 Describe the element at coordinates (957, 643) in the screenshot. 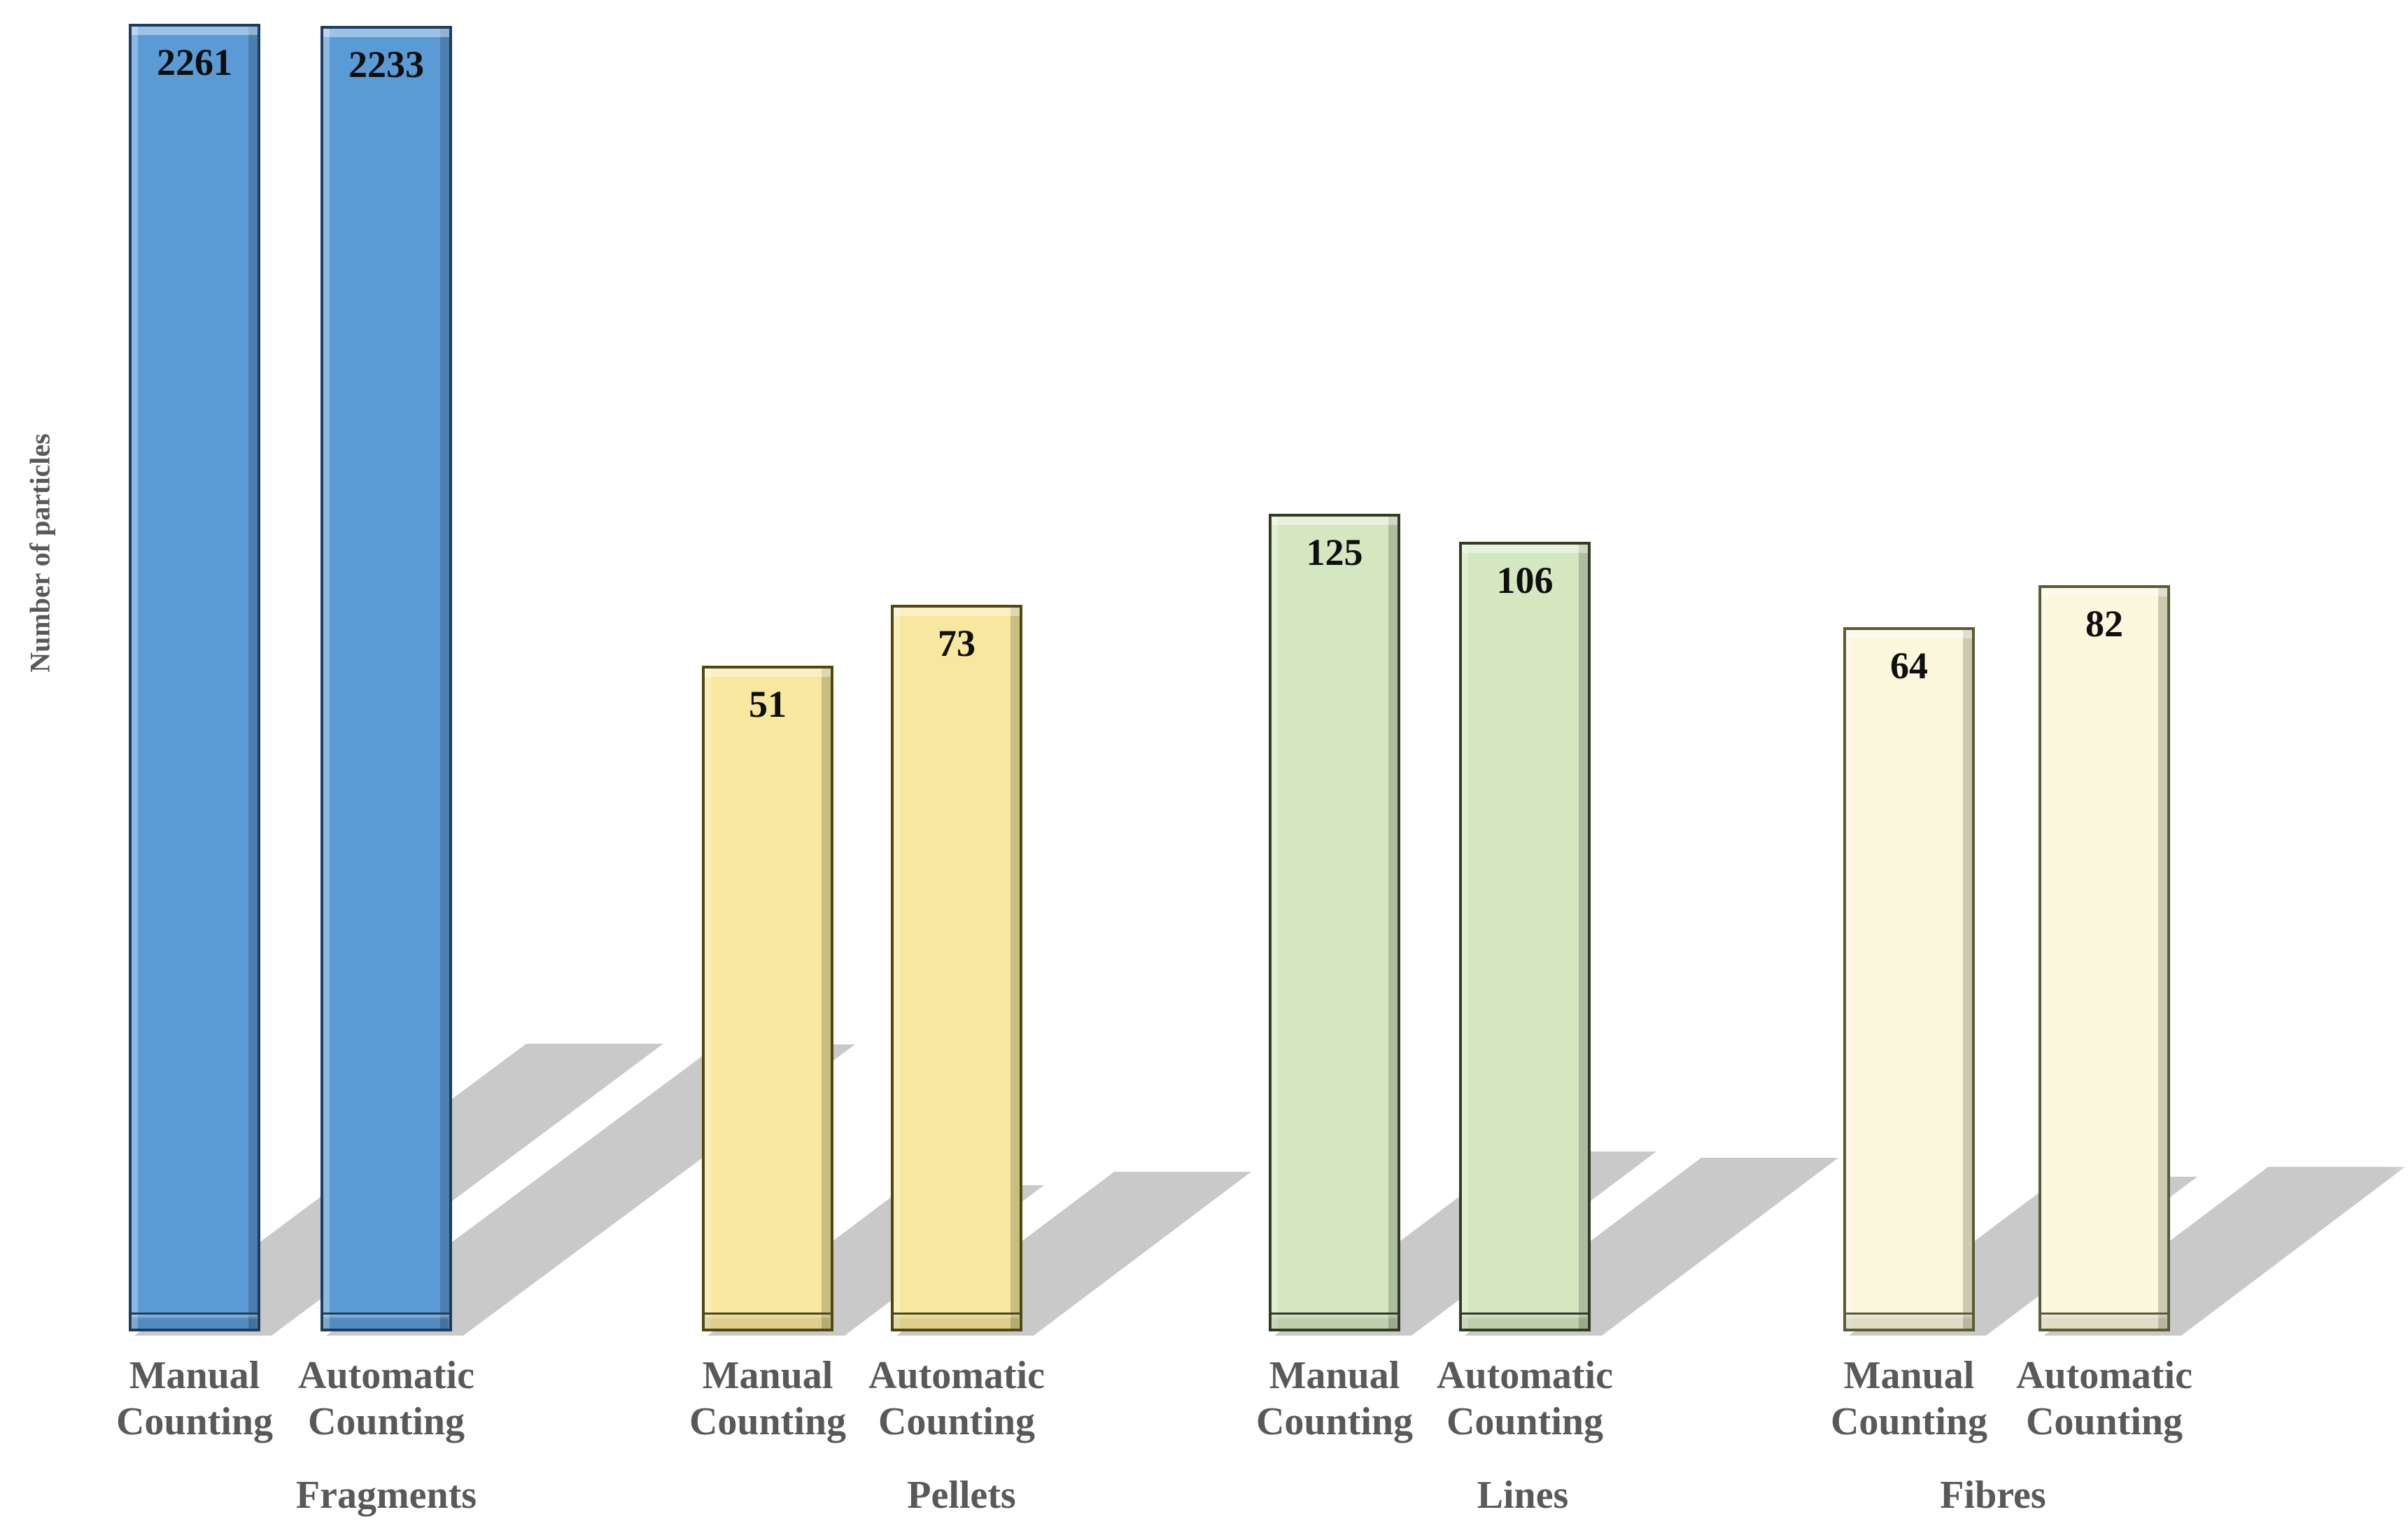

I see `bar-value-label: 73` at that location.